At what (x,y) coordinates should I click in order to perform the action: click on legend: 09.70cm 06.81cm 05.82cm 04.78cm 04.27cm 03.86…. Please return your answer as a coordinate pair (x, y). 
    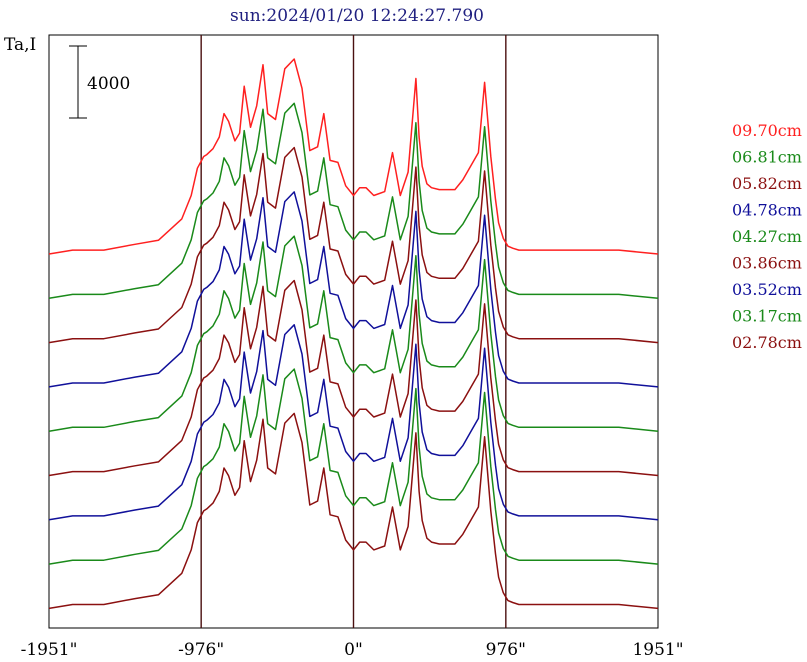
    Looking at the image, I should click on (767, 236).